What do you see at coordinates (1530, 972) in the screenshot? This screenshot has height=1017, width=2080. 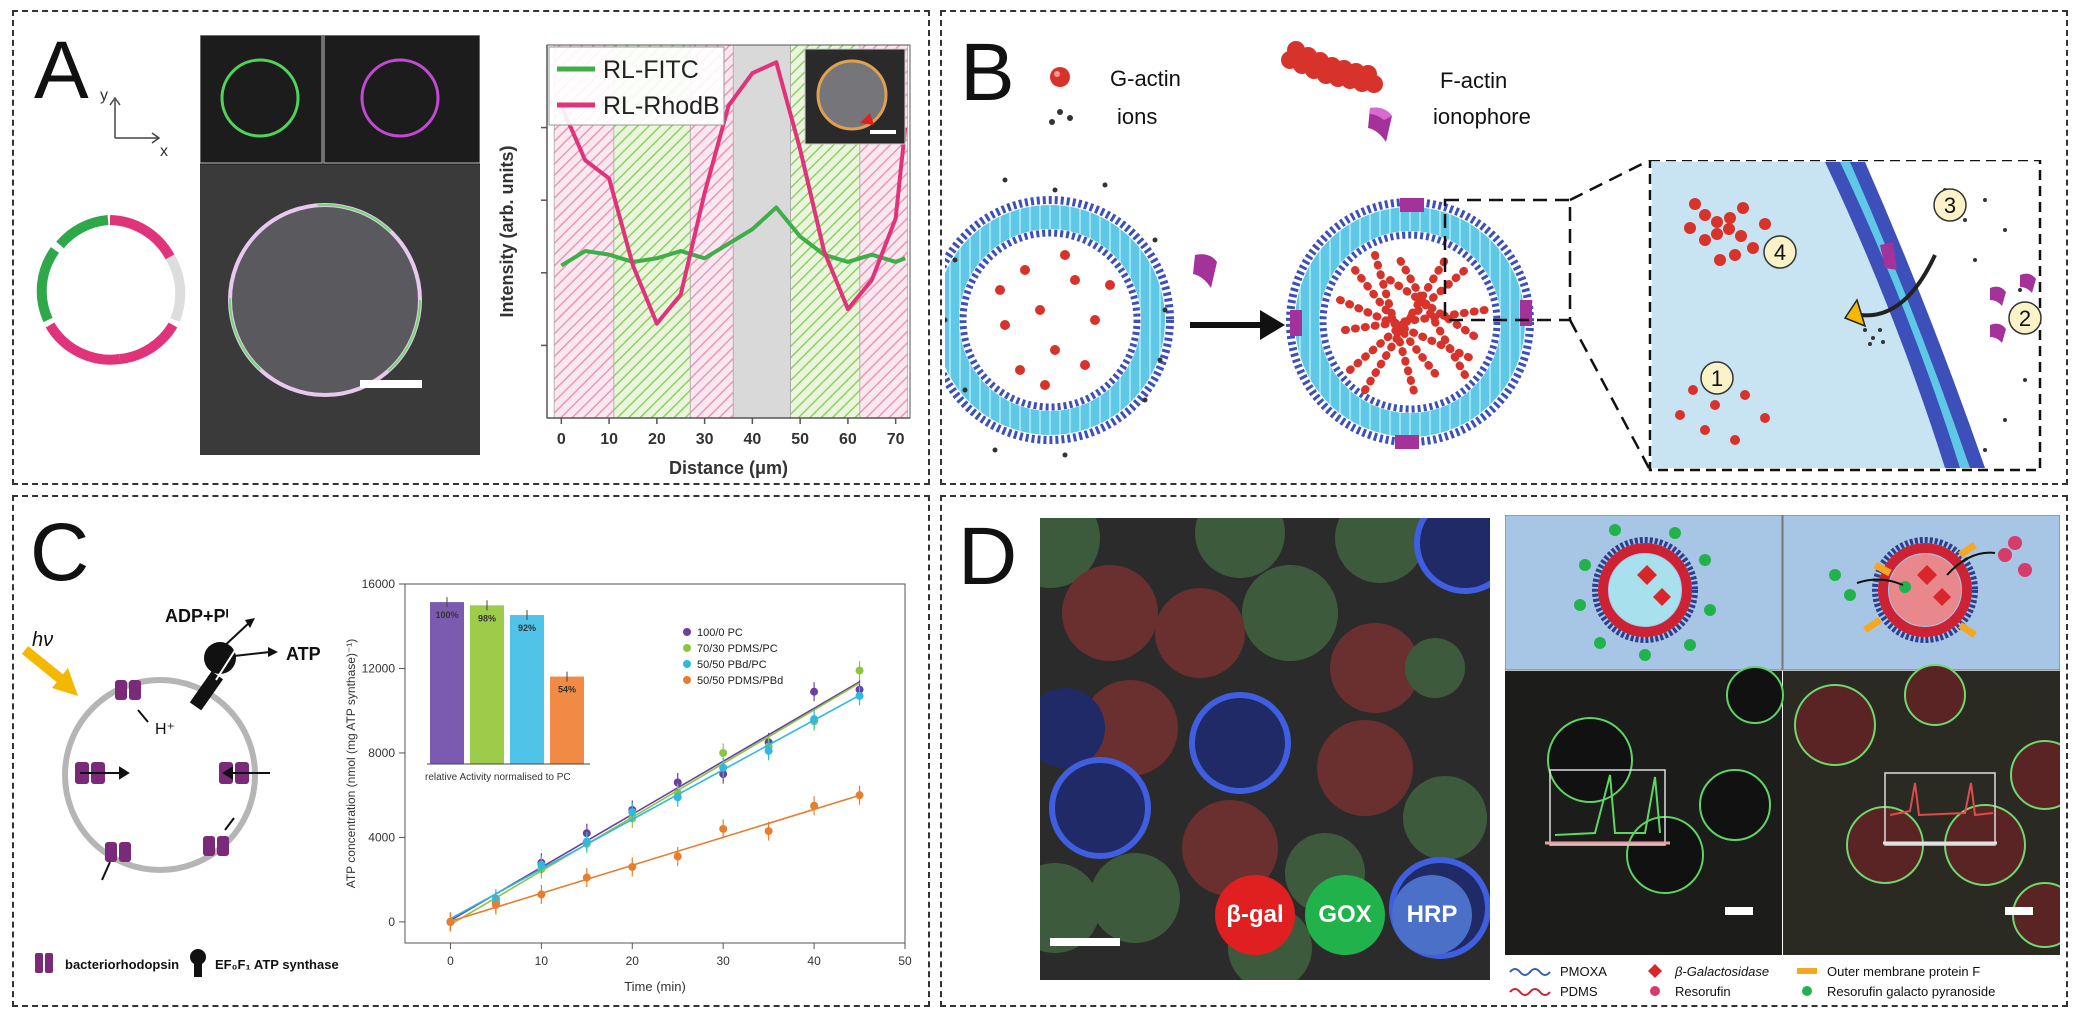 I see `pmoxa-icon` at bounding box center [1530, 972].